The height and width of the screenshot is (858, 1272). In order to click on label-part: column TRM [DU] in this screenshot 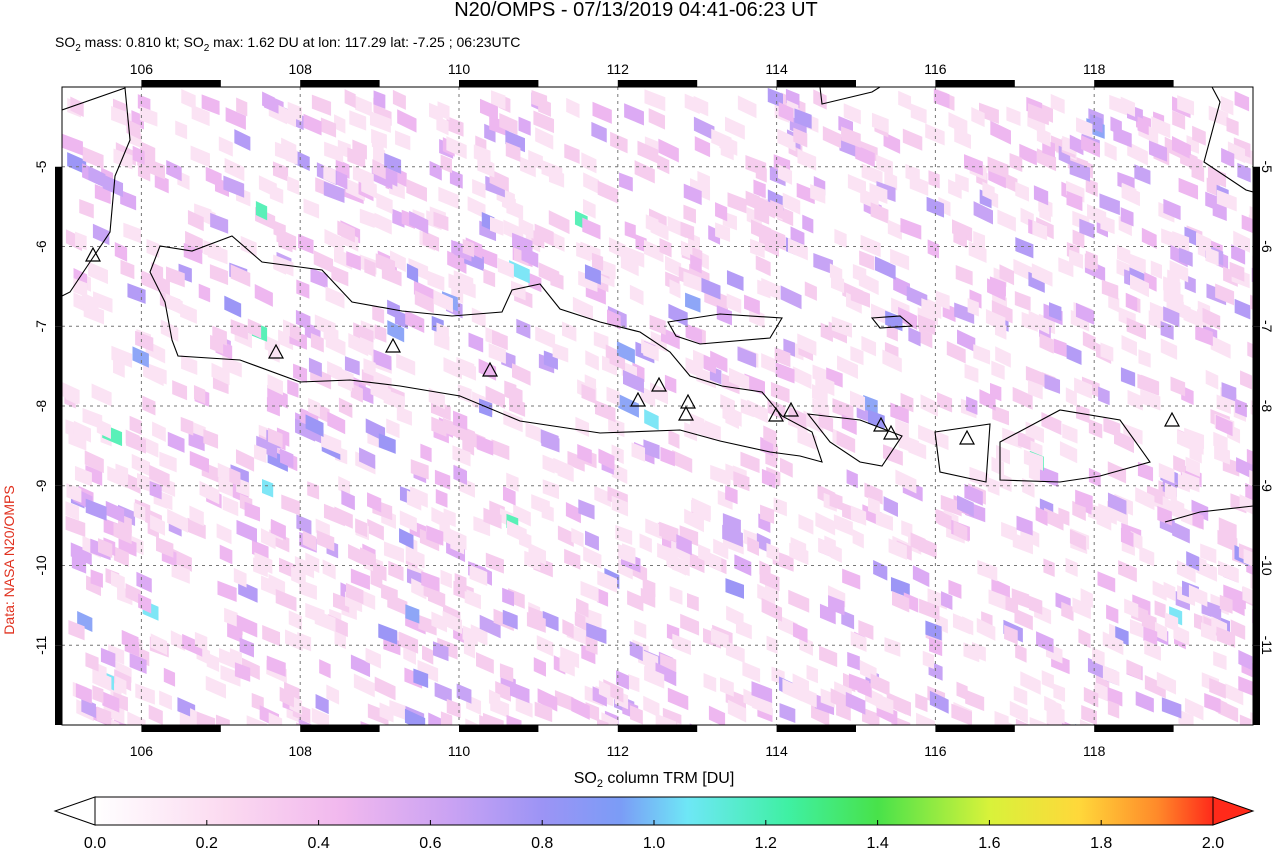, I will do `click(668, 778)`.